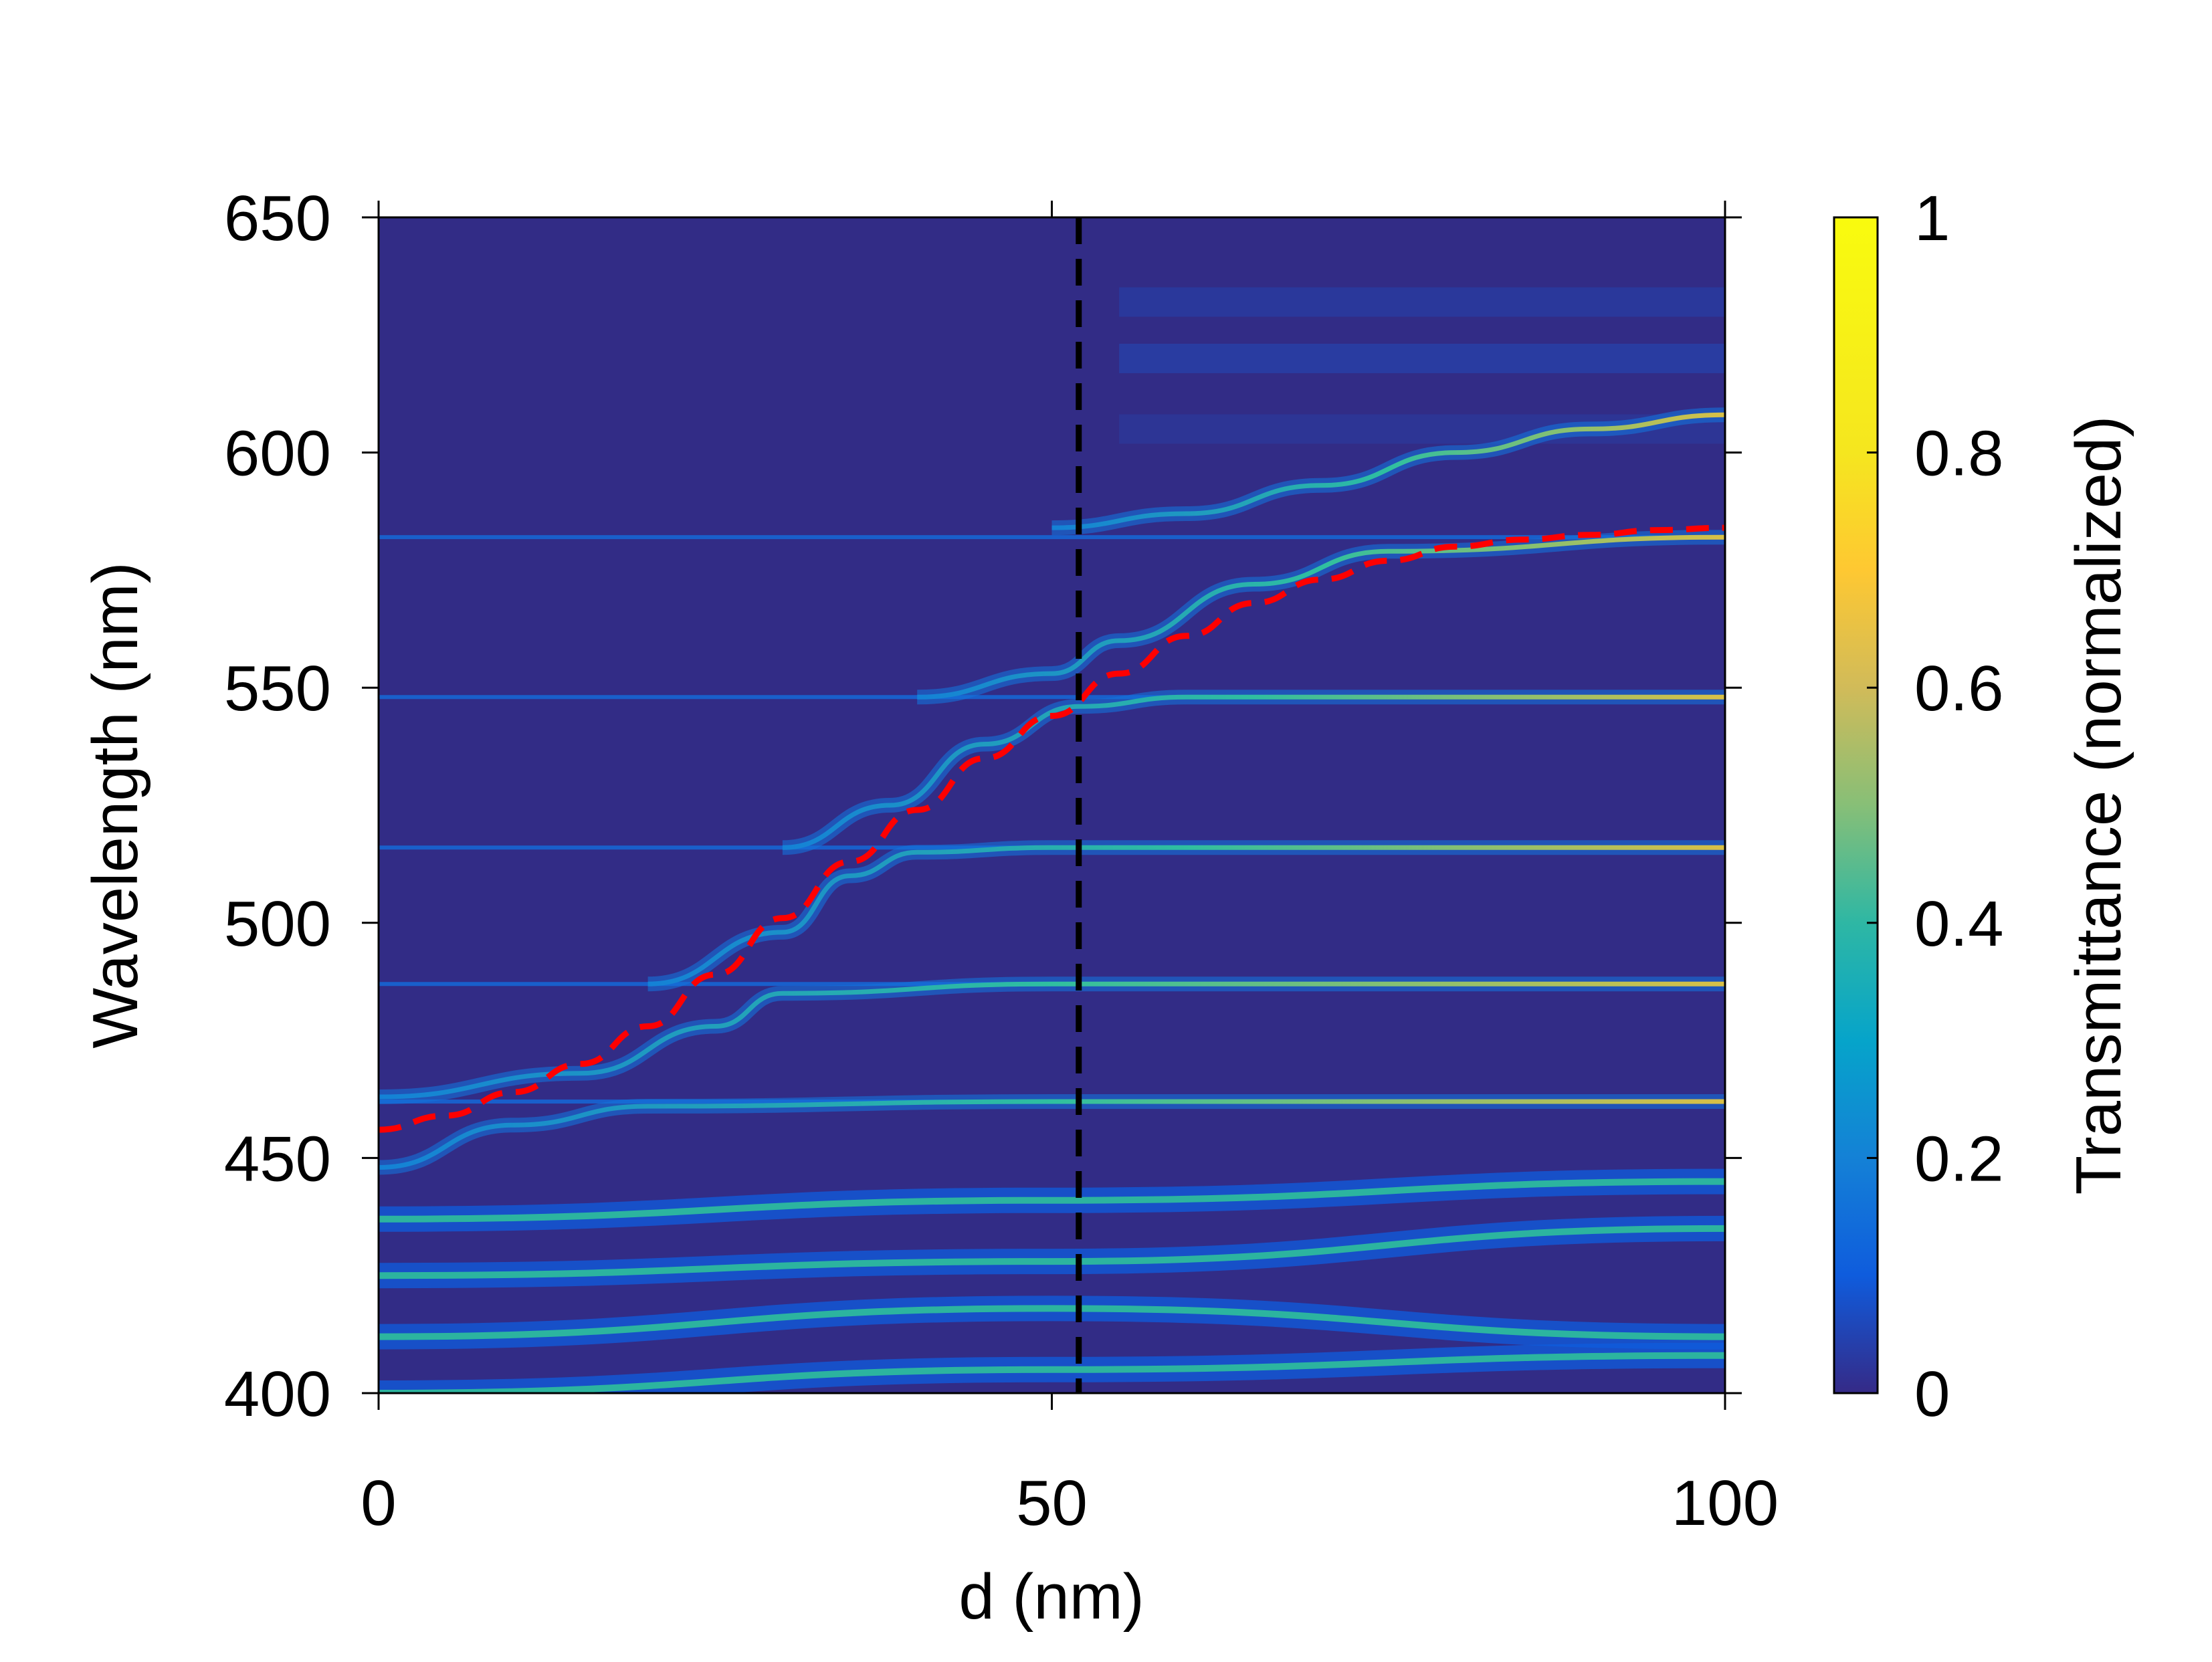 The width and height of the screenshot is (2212, 1662). Describe the element at coordinates (2098, 806) in the screenshot. I see `colorbar-label: Transmittance (normalized)` at that location.